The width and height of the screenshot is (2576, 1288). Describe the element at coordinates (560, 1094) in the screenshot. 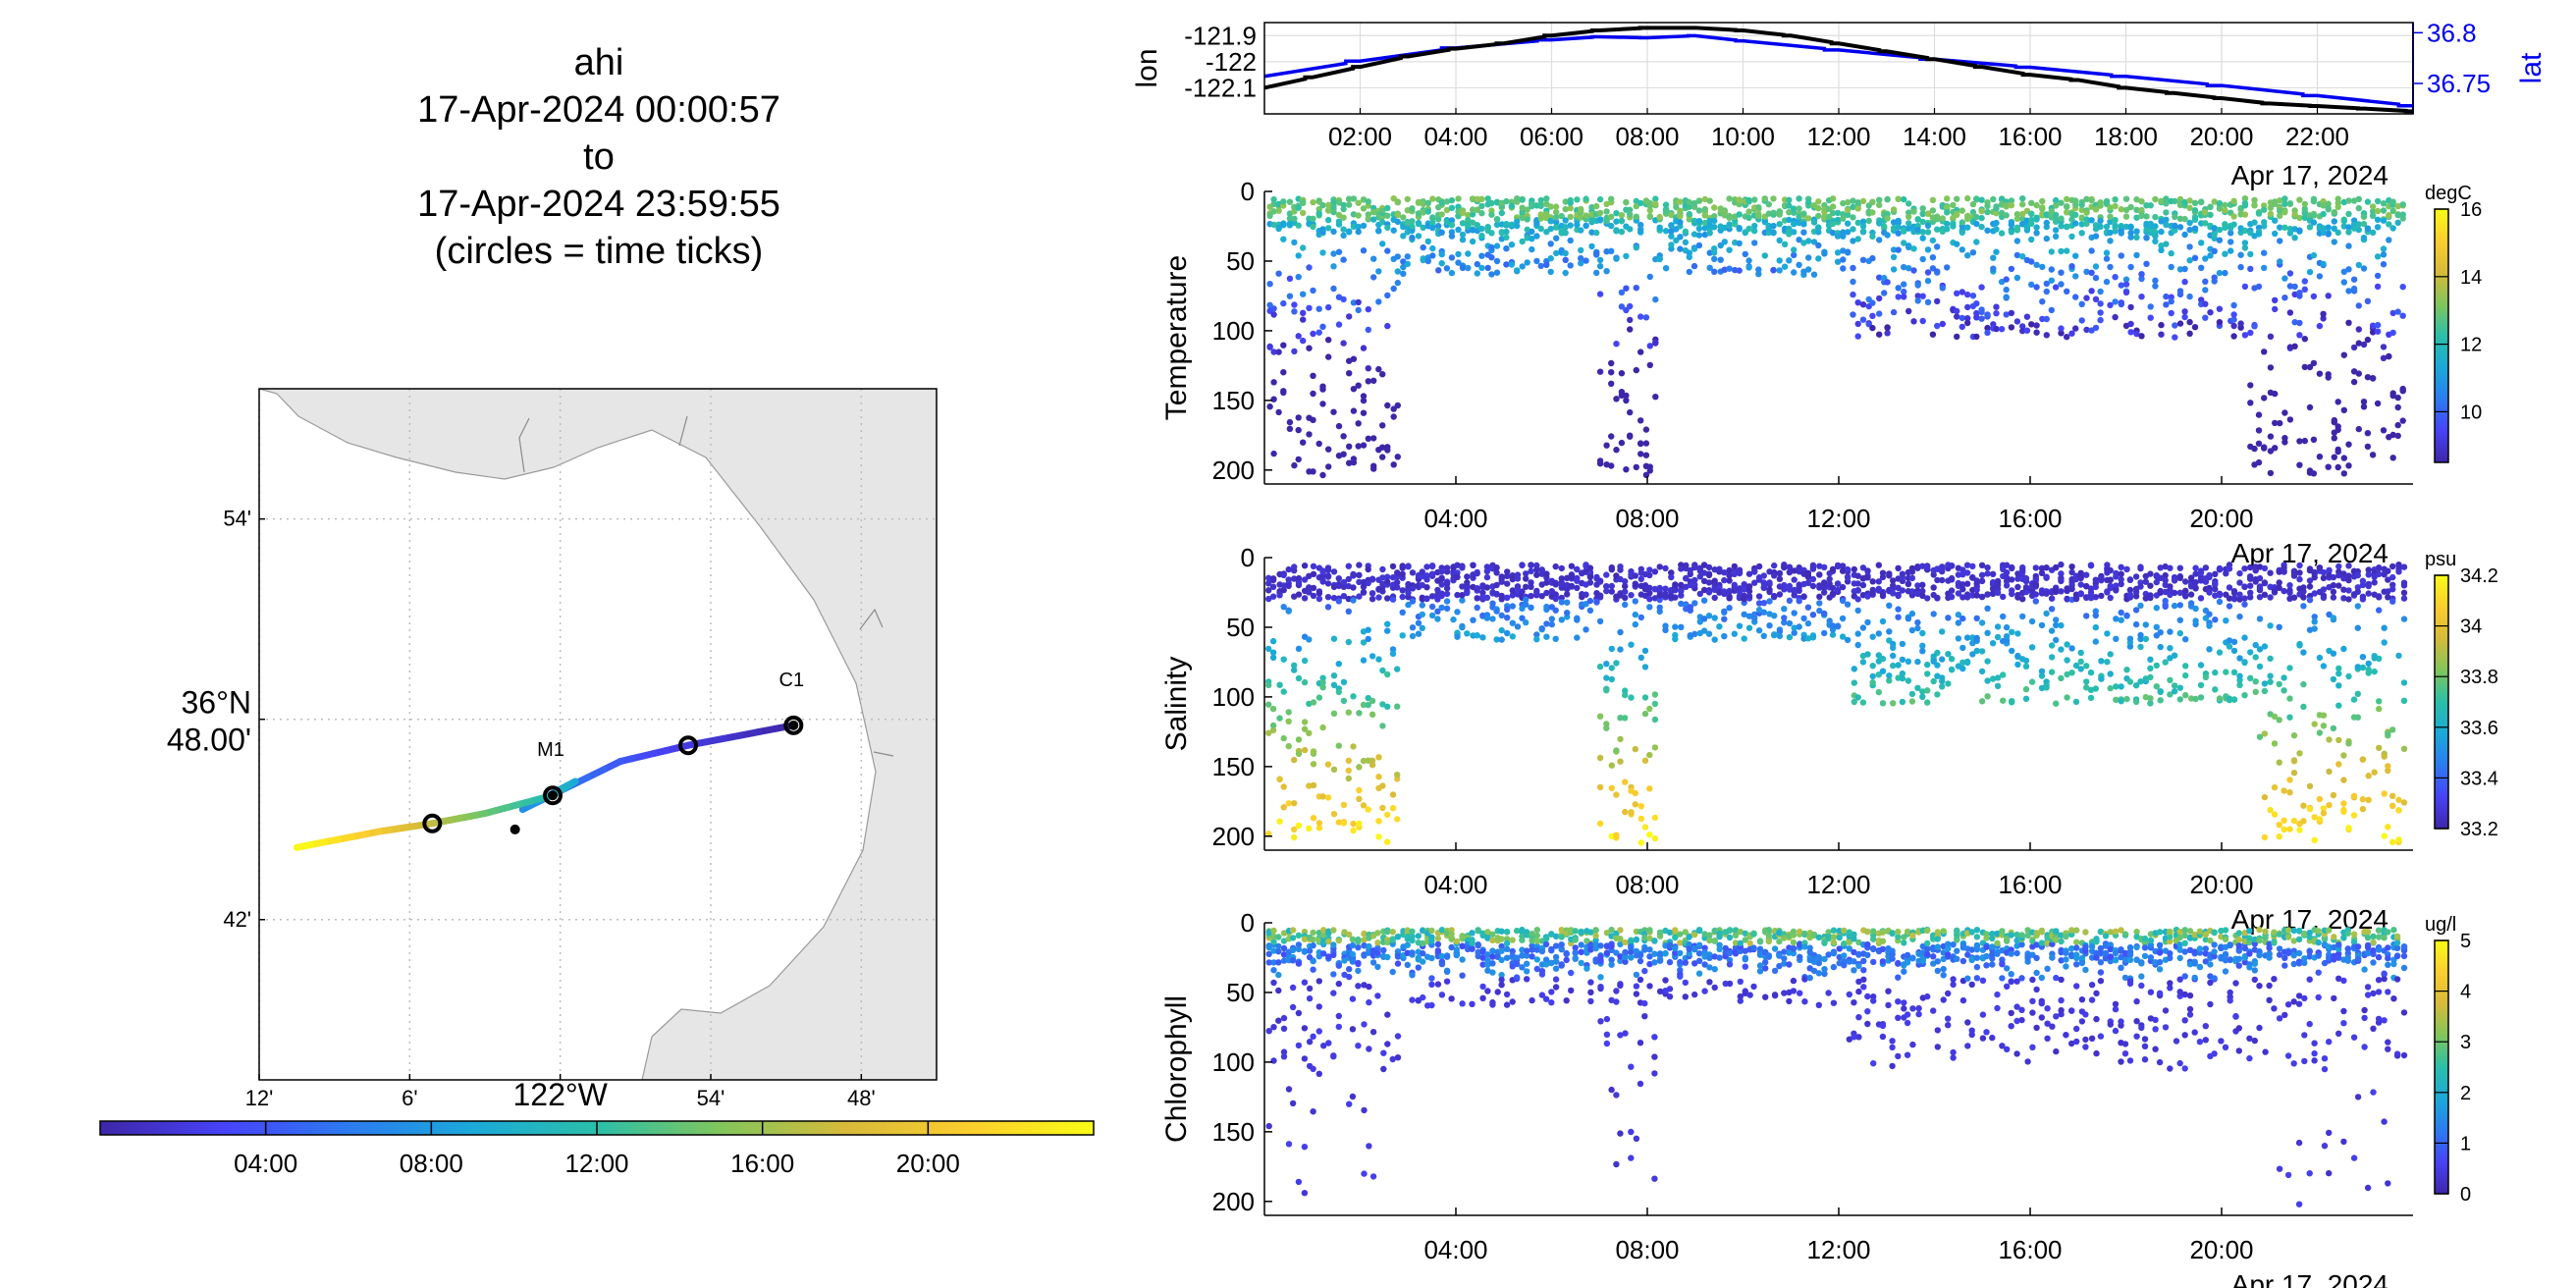

I see `map-lon-tick-label: 122°W` at that location.